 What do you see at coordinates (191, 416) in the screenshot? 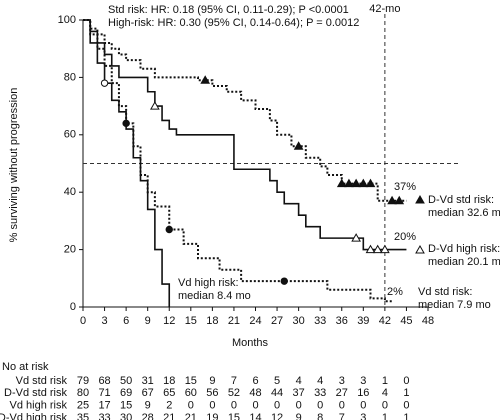
I see `risk-count: 21` at bounding box center [191, 416].